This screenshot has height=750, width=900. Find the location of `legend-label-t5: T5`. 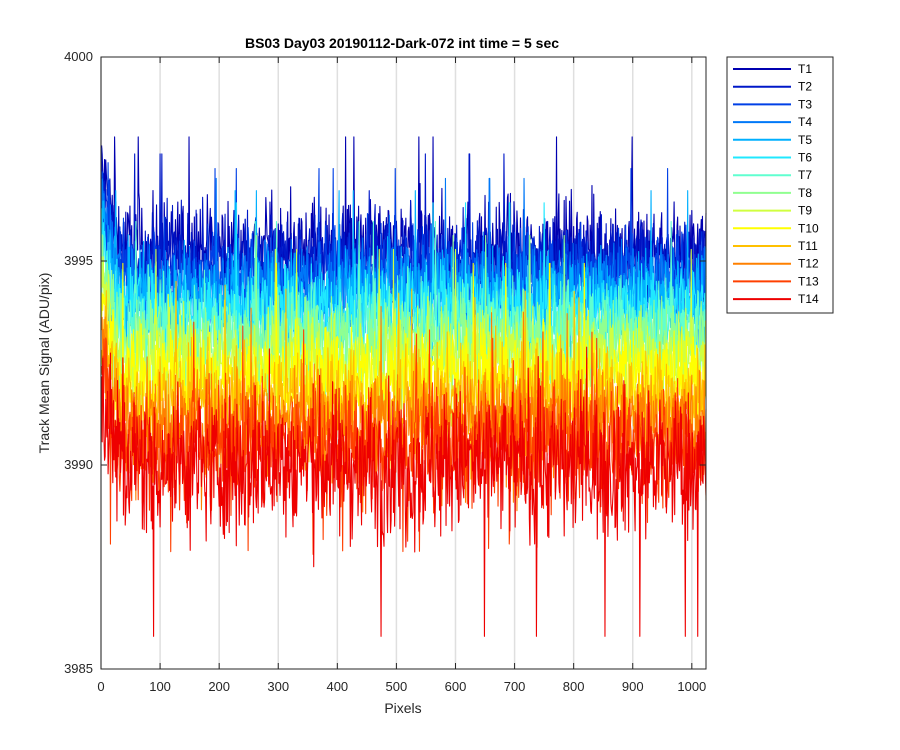

legend-label-t5: T5 is located at coordinates (805, 140).